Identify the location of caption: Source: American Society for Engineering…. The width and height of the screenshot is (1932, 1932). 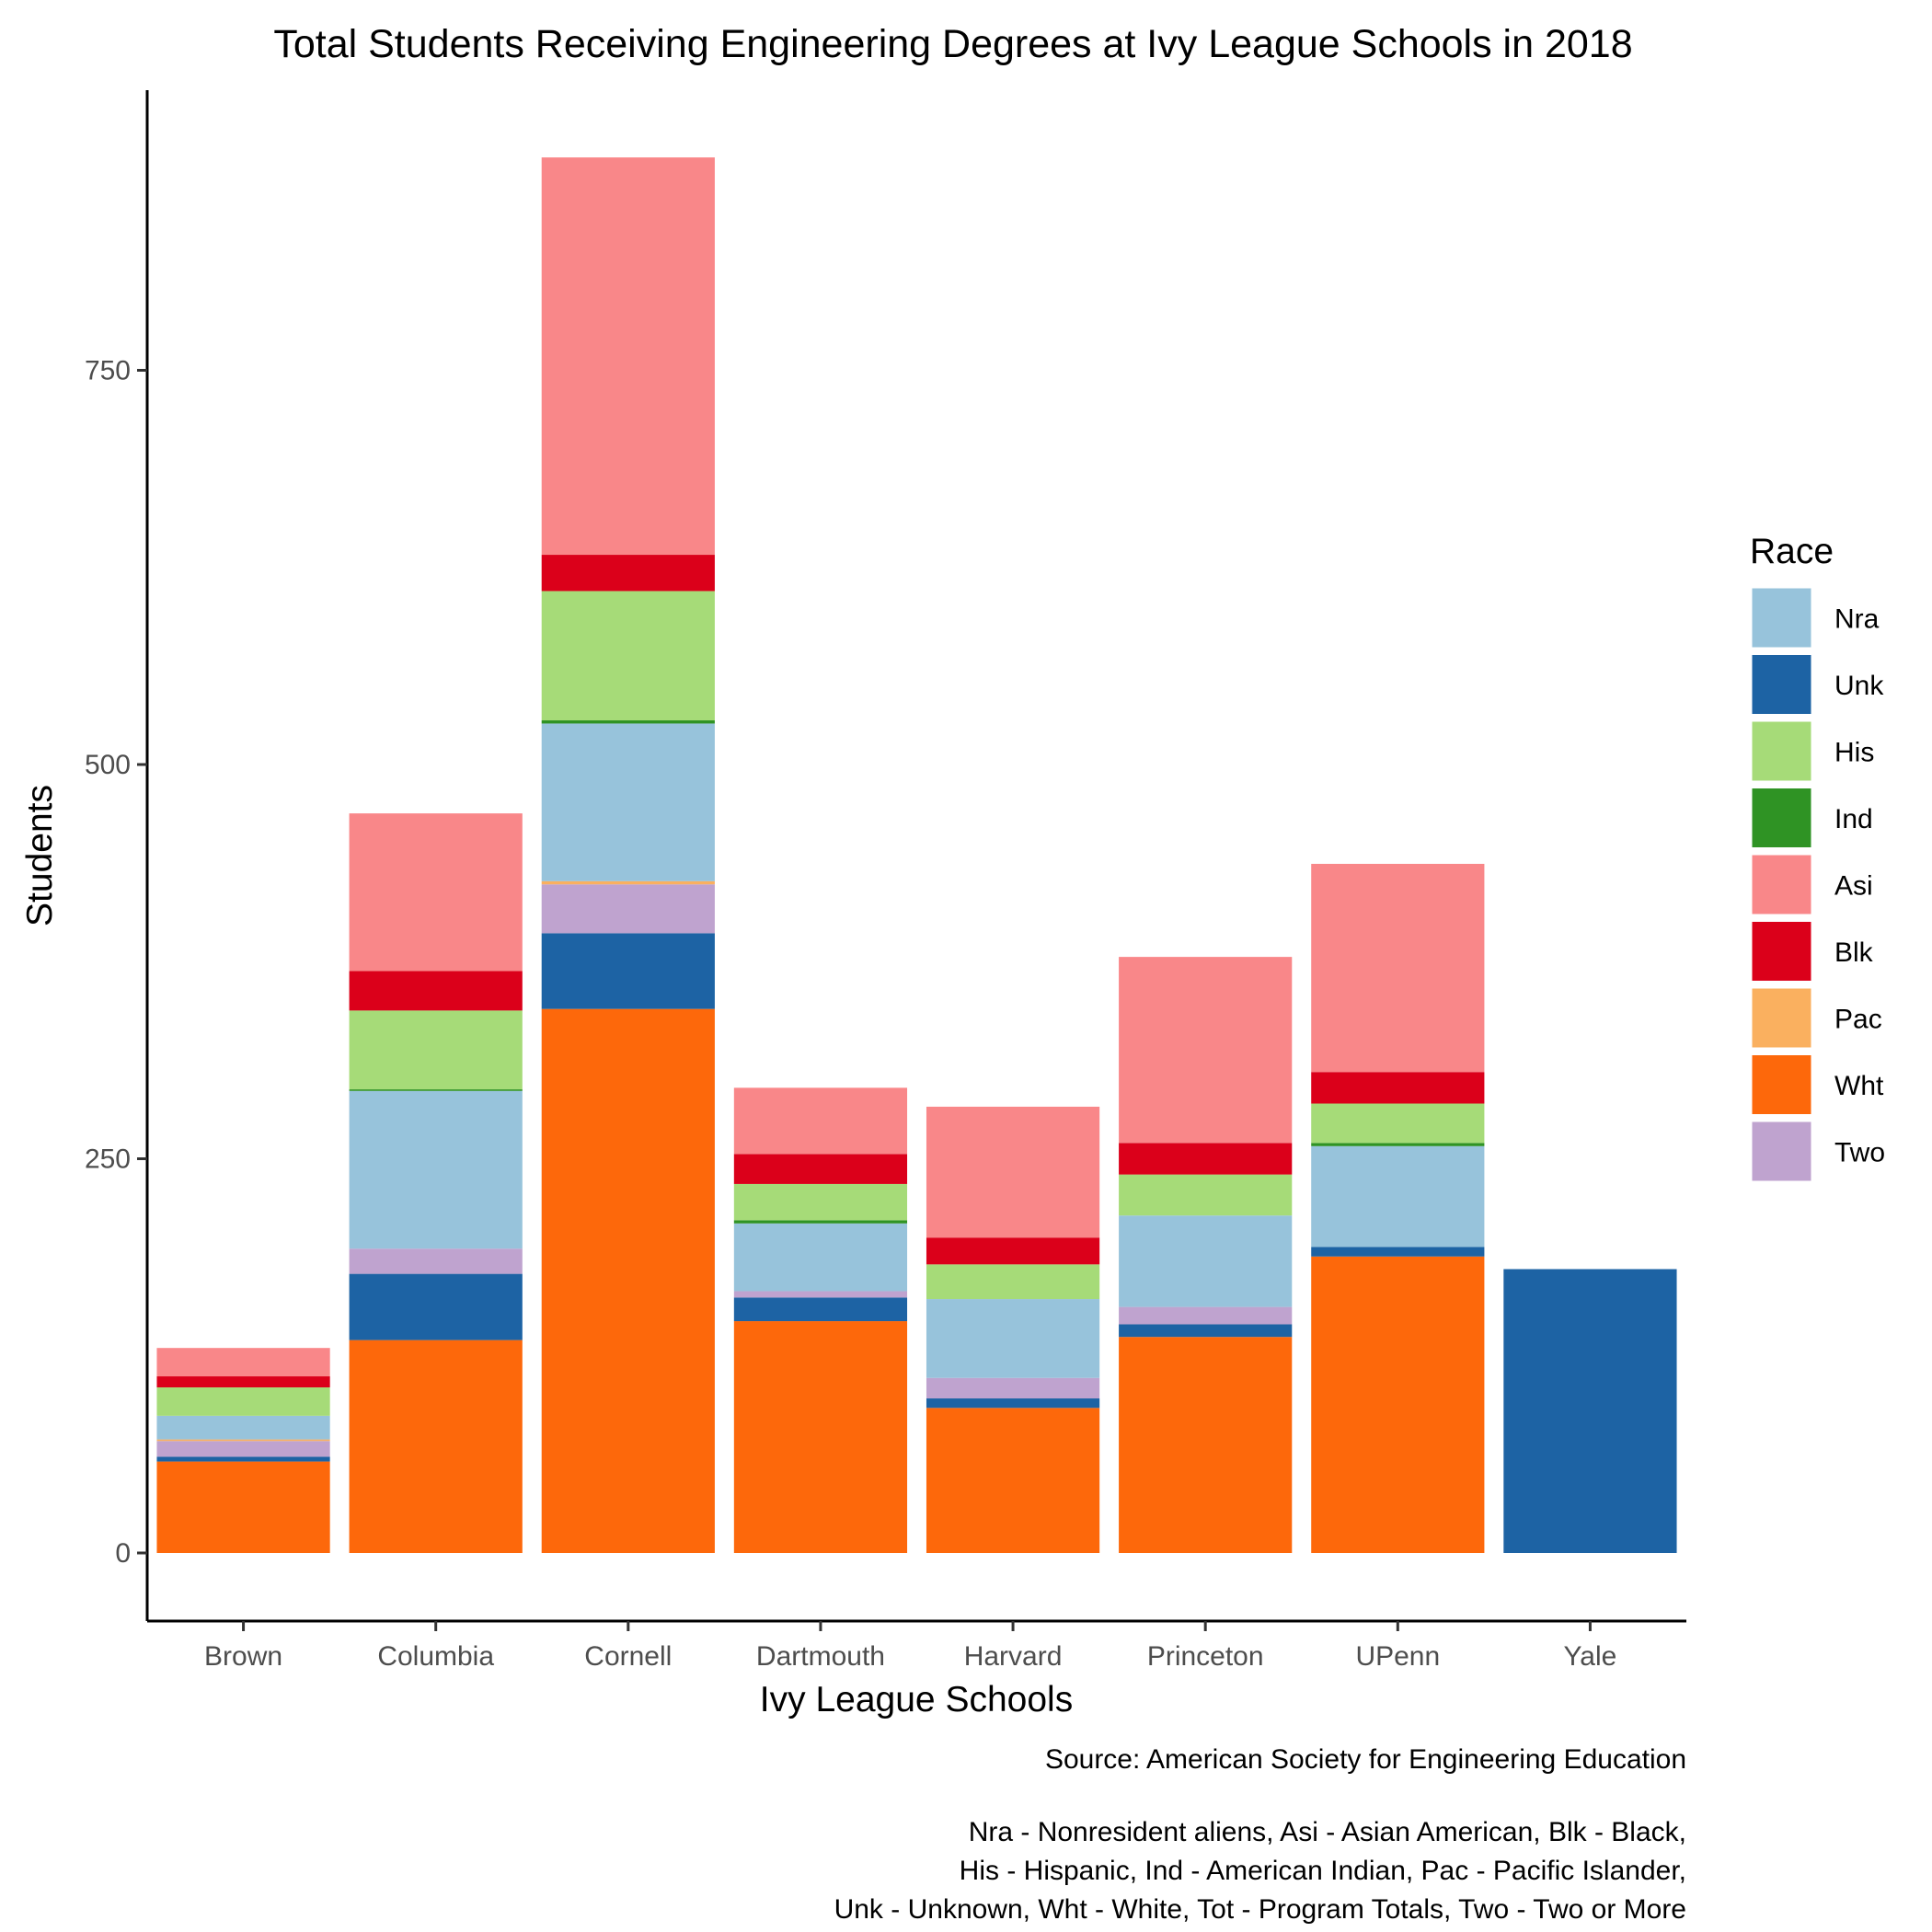
(1260, 1834).